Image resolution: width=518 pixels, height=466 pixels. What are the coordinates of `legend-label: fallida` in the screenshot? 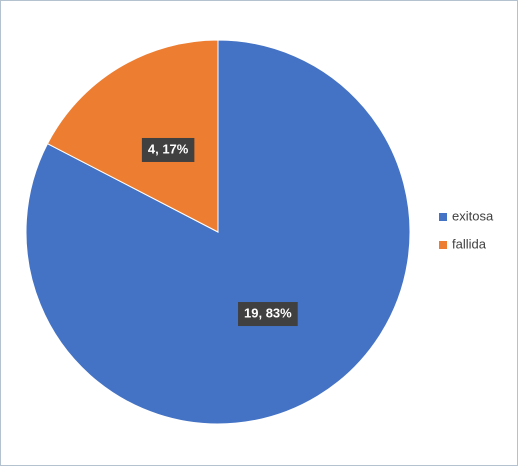 It's located at (469, 243).